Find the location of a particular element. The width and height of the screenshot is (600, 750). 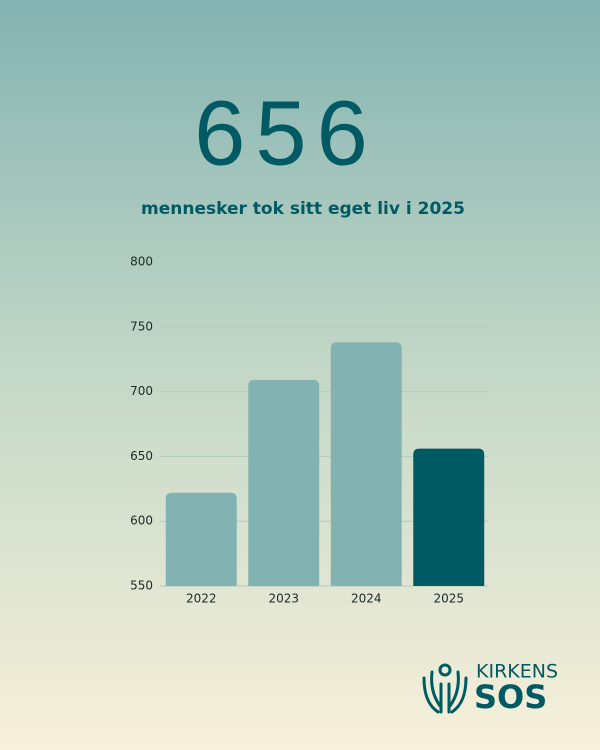

y-tick-label: 650 is located at coordinates (141, 456).